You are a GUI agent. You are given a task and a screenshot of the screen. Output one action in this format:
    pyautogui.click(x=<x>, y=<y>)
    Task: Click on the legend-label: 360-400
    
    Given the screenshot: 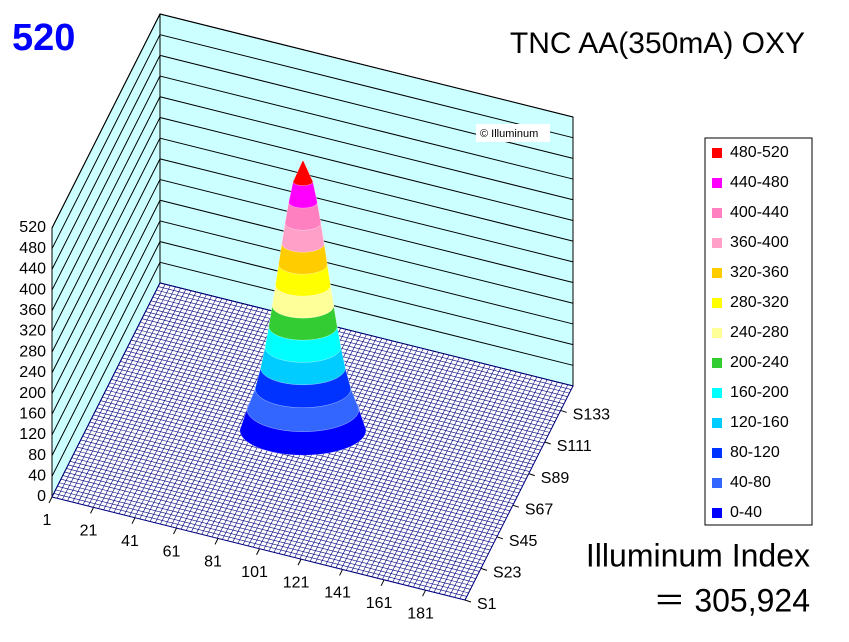 What is the action you would take?
    pyautogui.click(x=759, y=242)
    